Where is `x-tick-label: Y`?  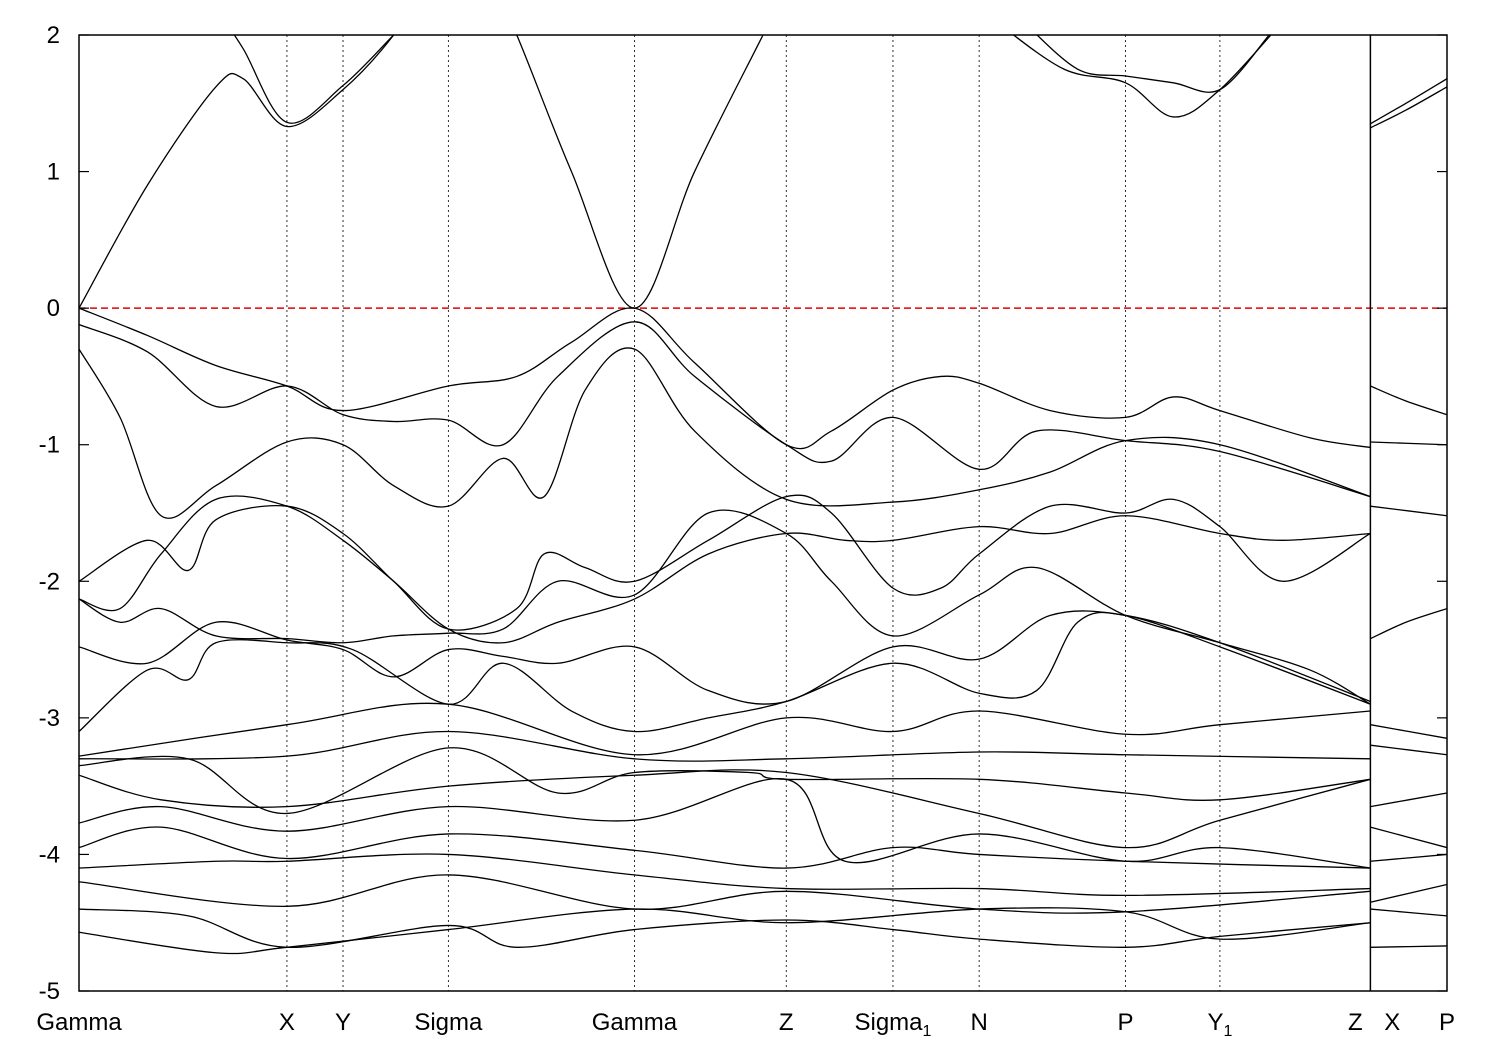 x-tick-label: Y is located at coordinates (343, 1022).